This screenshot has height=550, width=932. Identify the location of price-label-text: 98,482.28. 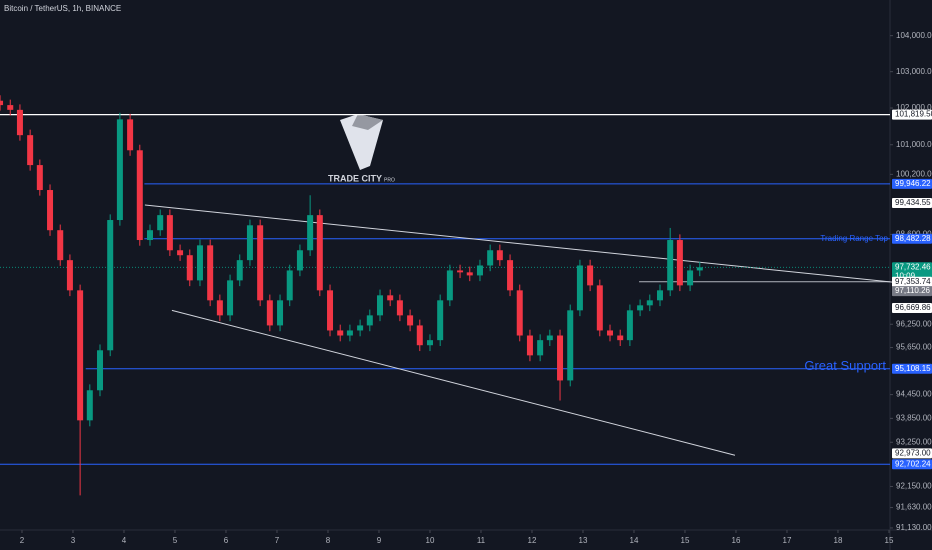
(913, 238).